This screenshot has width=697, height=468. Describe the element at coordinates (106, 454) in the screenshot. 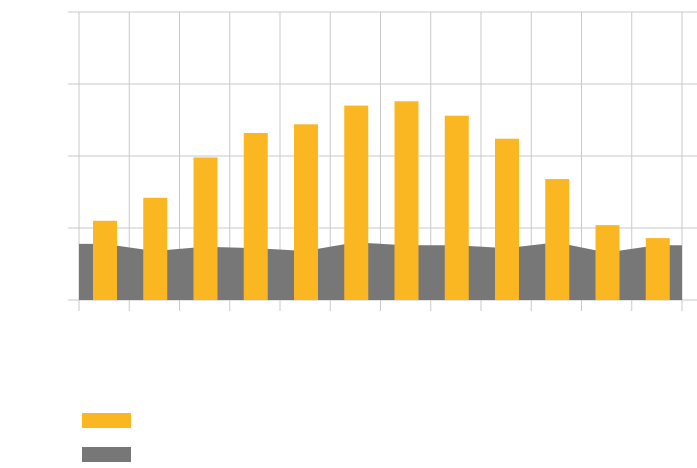

I see `legend-swatch-area` at that location.